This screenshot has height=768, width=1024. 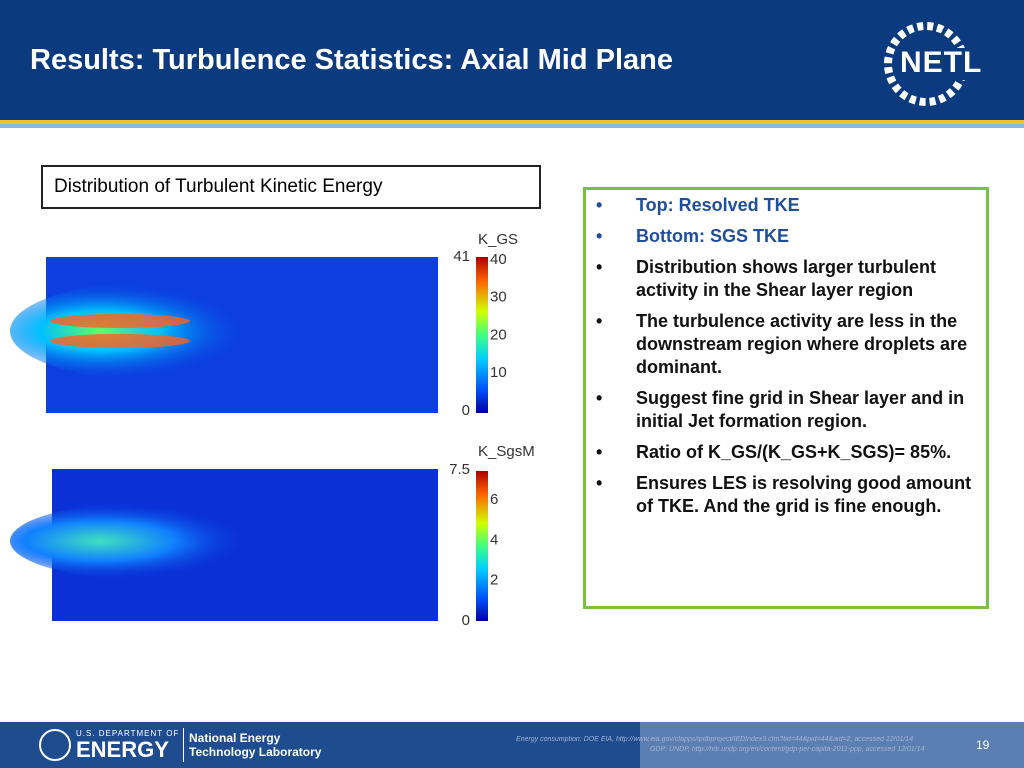 What do you see at coordinates (291, 187) in the screenshot?
I see `caption-box: Distribution of Turbulent Kinetic Energy` at bounding box center [291, 187].